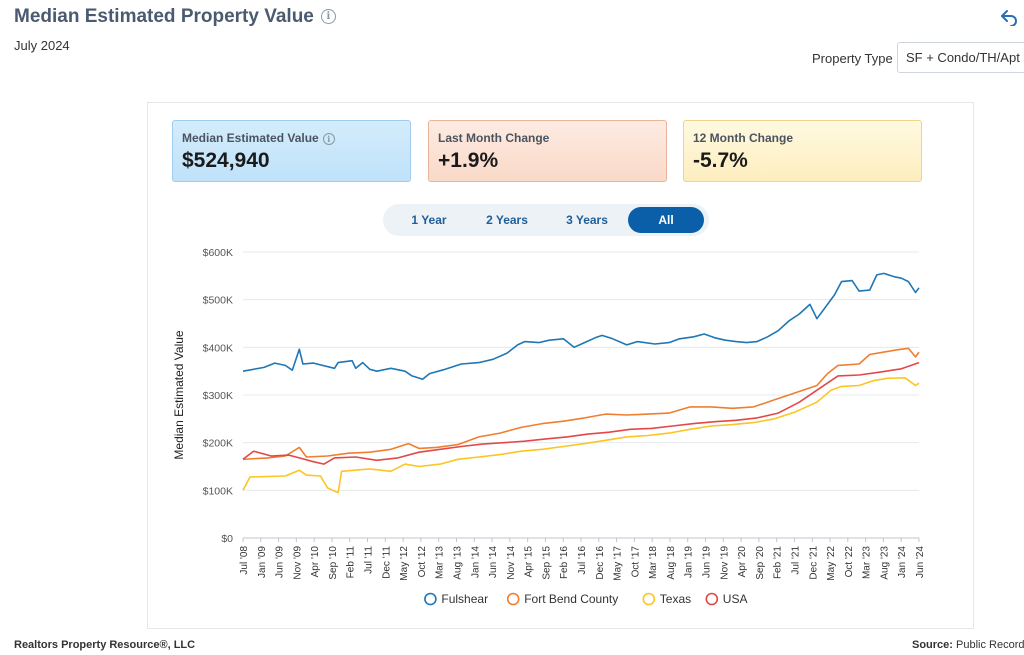 This screenshot has width=1024, height=655. What do you see at coordinates (735, 599) in the screenshot?
I see `legend-label: USA` at bounding box center [735, 599].